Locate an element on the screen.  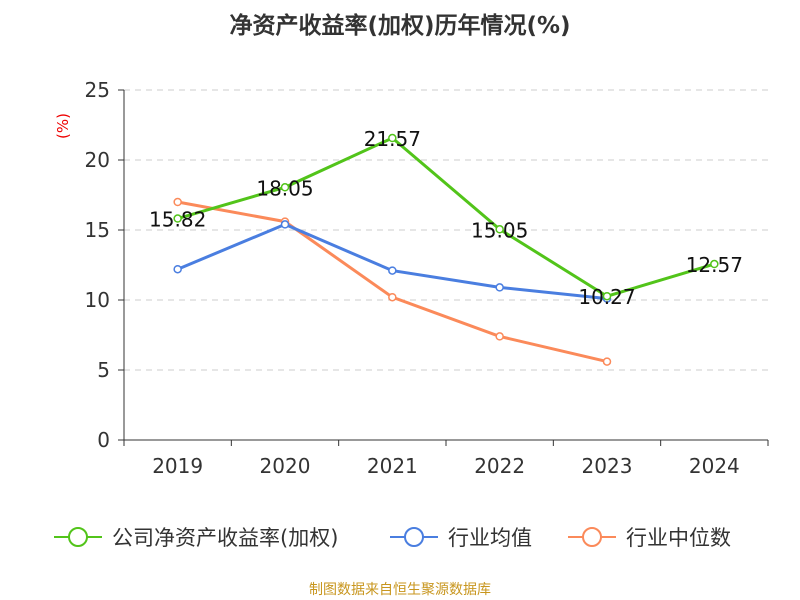
data-label: 12.57 is located at coordinates (714, 265).